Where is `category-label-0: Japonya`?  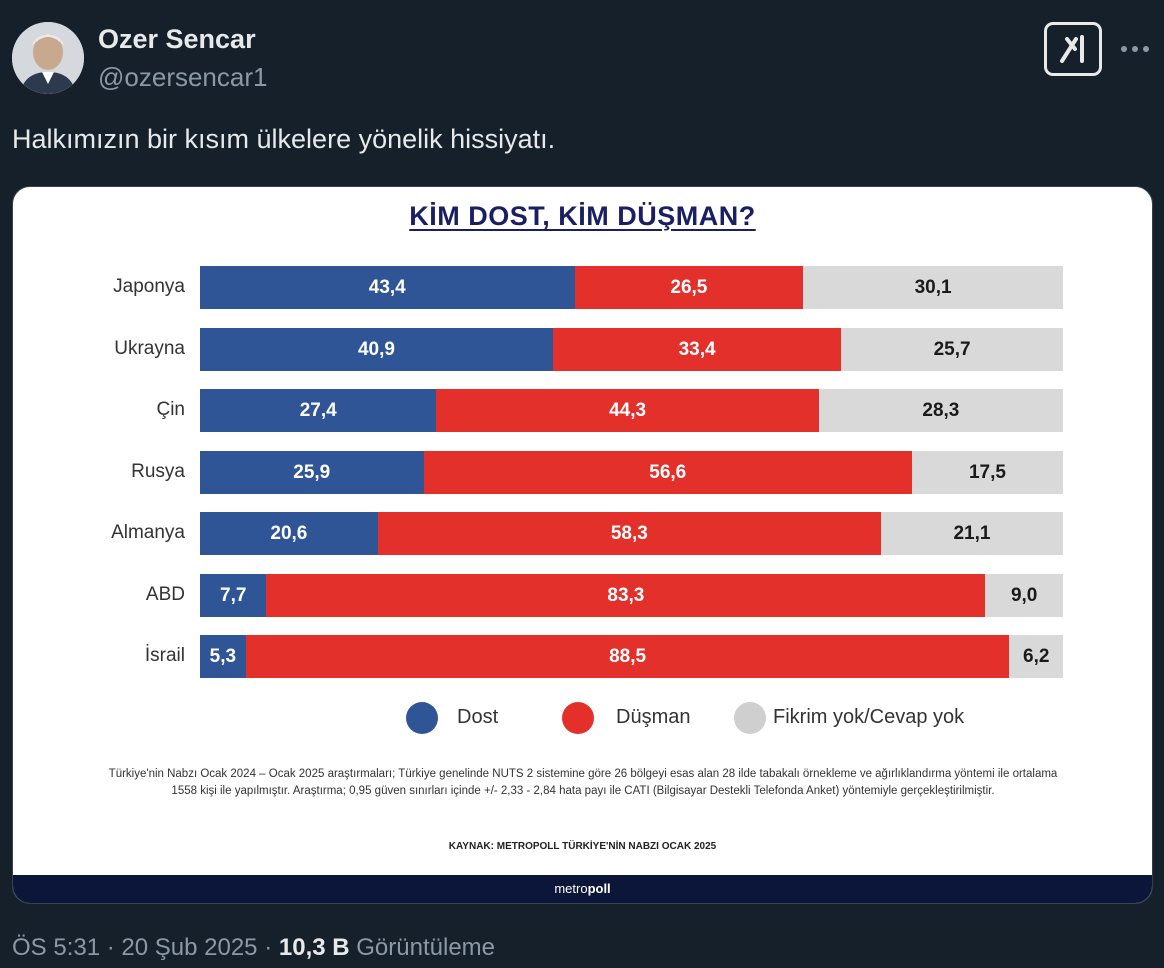
category-label-0: Japonya is located at coordinates (149, 286).